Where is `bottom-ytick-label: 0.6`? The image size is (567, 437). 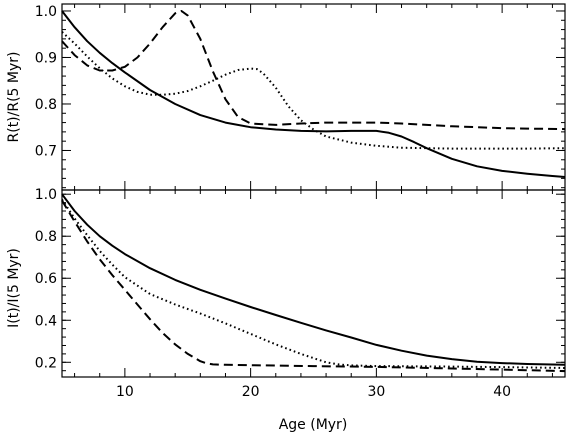 bottom-ytick-label: 0.6 is located at coordinates (46, 279).